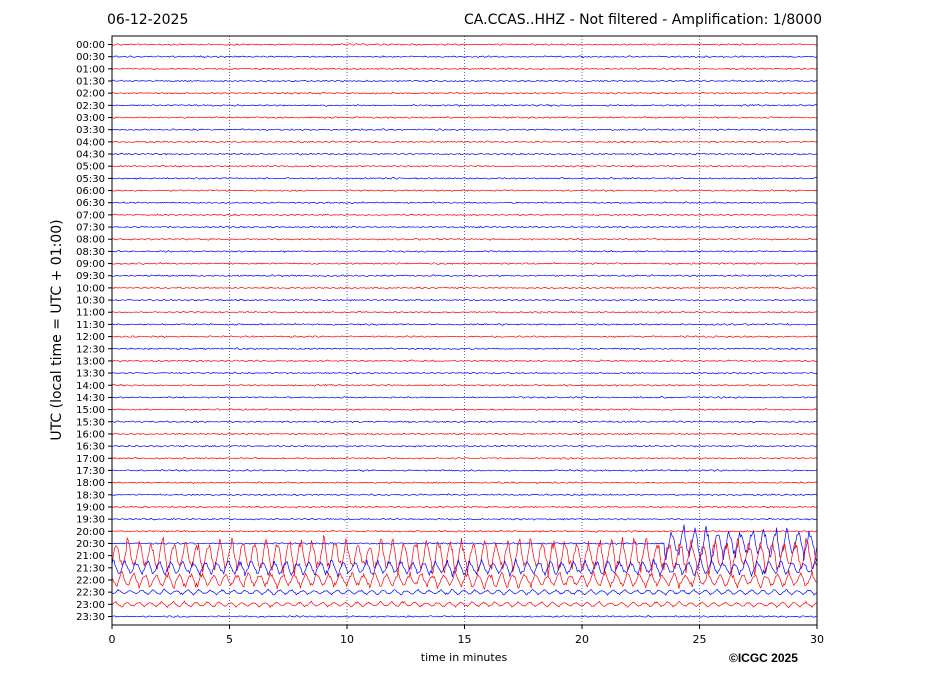 The width and height of the screenshot is (927, 696). What do you see at coordinates (90, 337) in the screenshot?
I see `y-tick-label: 12:00` at bounding box center [90, 337].